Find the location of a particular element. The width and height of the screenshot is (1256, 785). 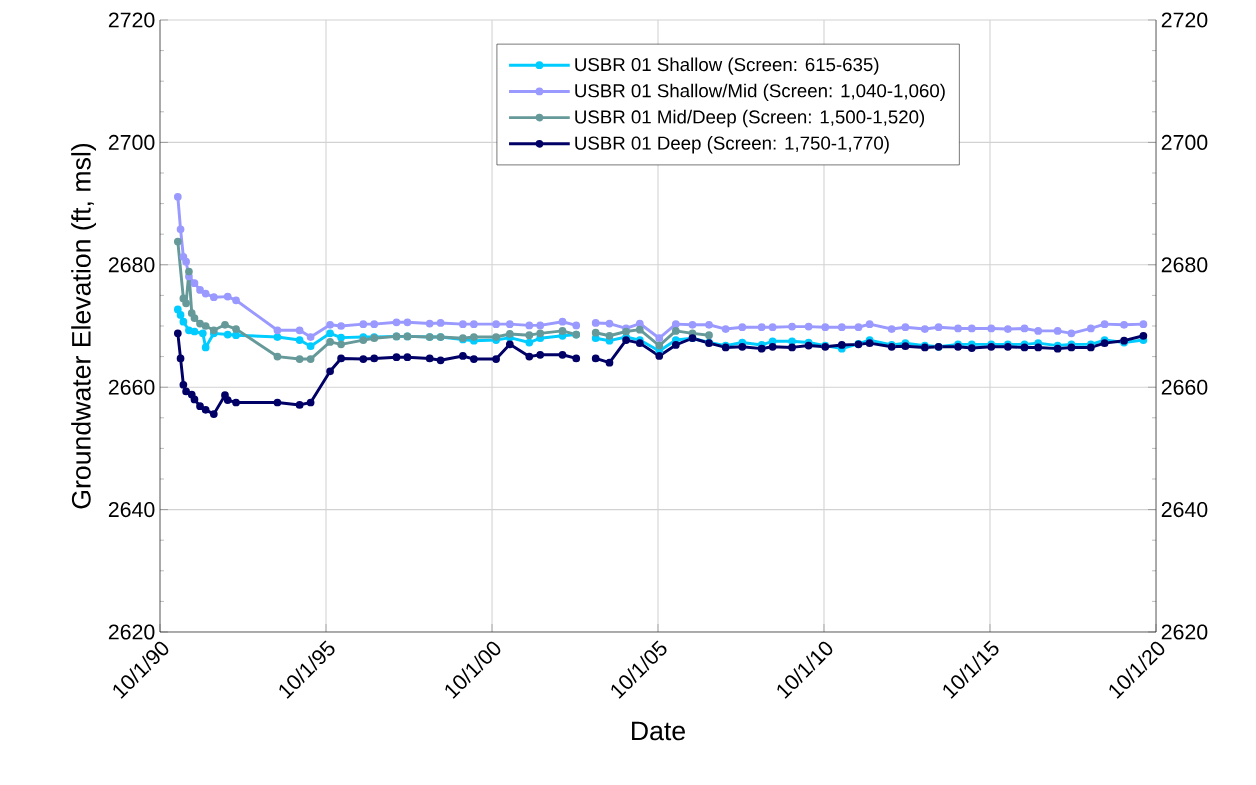

y2-tick-label: 2620 is located at coordinates (1184, 632).